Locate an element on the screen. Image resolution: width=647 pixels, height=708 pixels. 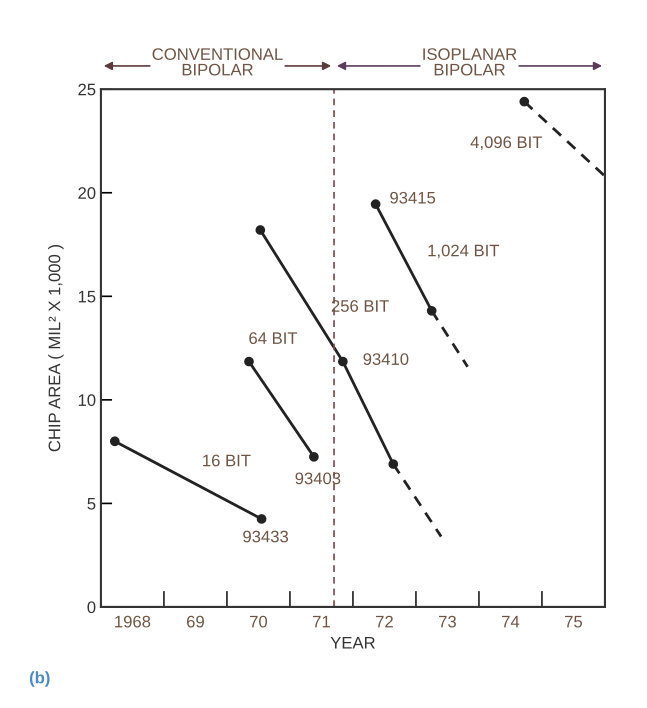
x-tick-label: 75 is located at coordinates (573, 622).